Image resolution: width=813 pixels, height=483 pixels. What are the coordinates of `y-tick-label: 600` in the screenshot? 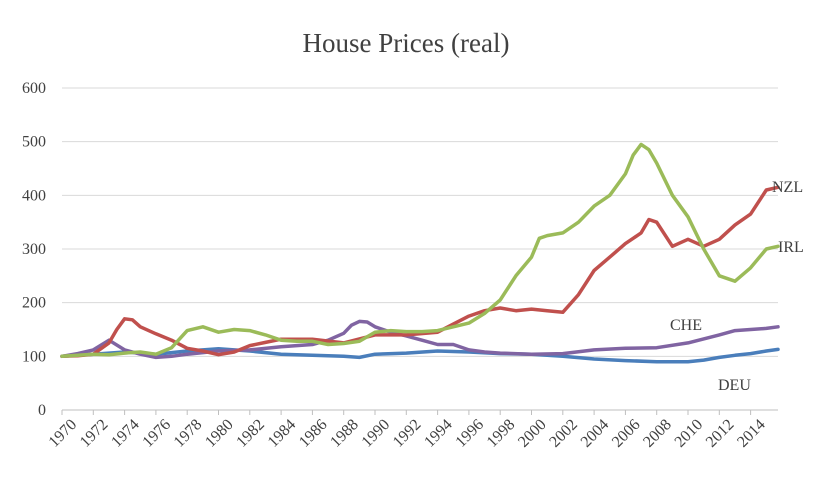 It's located at (34, 88).